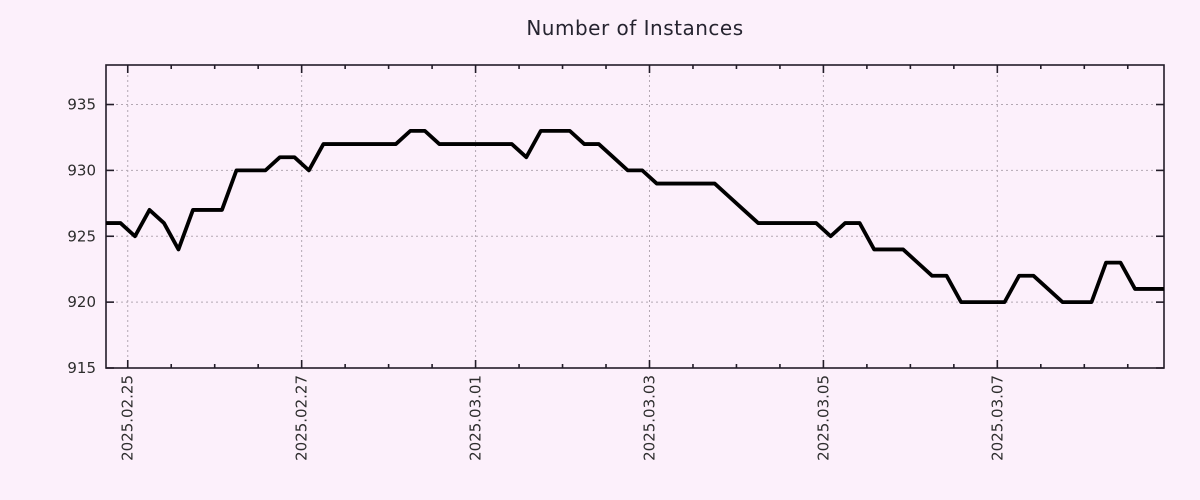 The image size is (1200, 500). Describe the element at coordinates (997, 418) in the screenshot. I see `x-tick-label: 2025.03.07` at that location.